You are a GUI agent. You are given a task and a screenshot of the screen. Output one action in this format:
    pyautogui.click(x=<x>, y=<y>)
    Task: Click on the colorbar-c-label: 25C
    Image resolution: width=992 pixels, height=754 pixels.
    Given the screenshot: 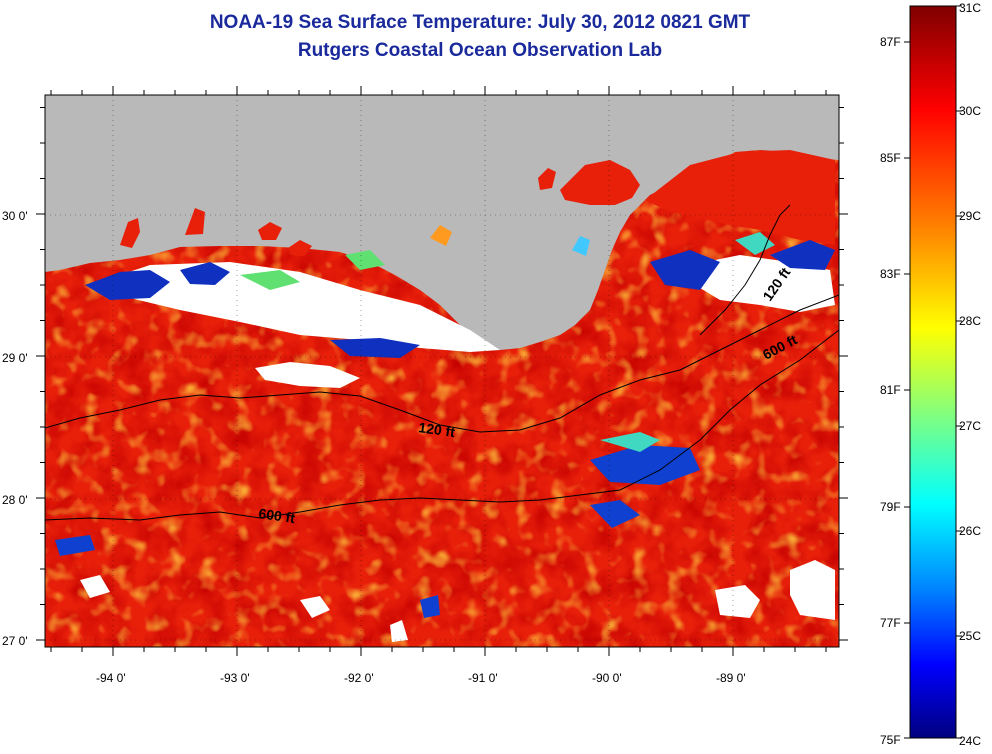 What is the action you would take?
    pyautogui.click(x=970, y=636)
    